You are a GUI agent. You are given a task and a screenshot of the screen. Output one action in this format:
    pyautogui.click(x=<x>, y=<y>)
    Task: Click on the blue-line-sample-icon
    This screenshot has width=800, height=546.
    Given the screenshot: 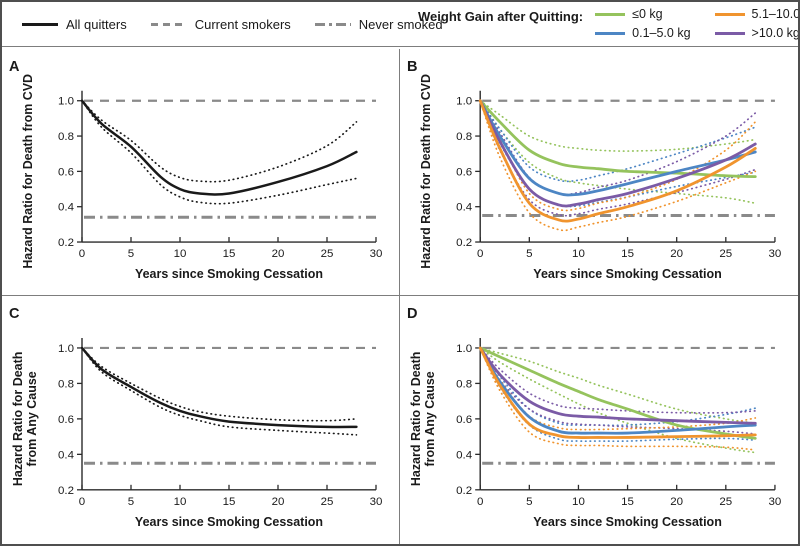 What is the action you would take?
    pyautogui.click(x=610, y=33)
    